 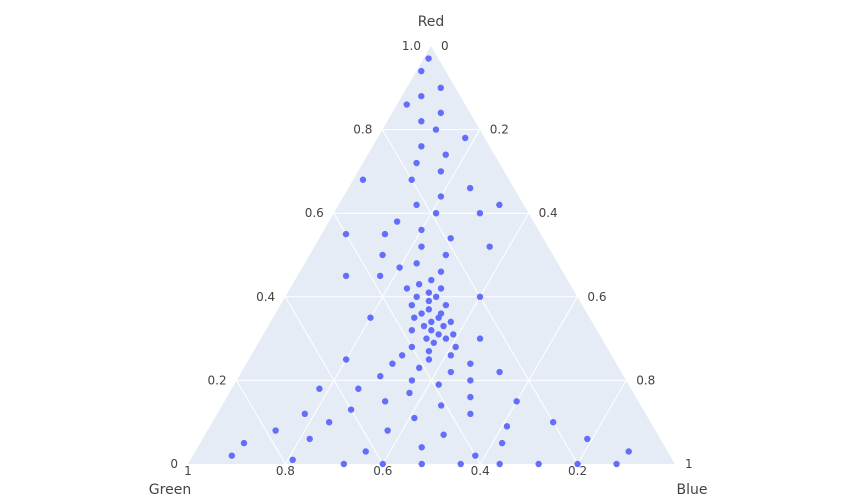 What do you see at coordinates (174, 464) in the screenshot?
I see `tick-label-red: 0` at bounding box center [174, 464].